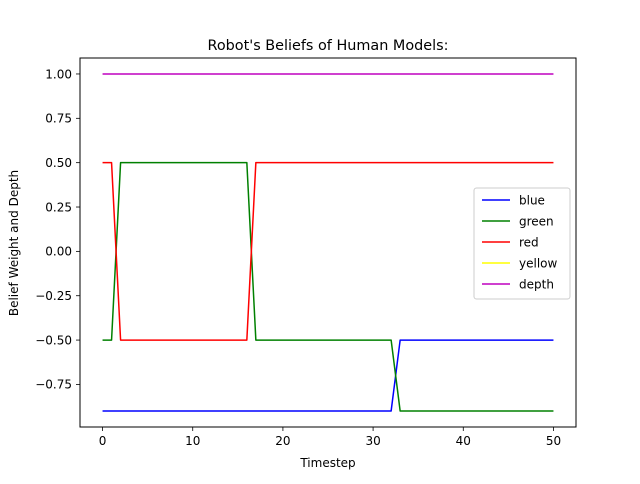 The height and width of the screenshot is (484, 640). Describe the element at coordinates (372, 441) in the screenshot. I see `x-tick-label: 30` at that location.